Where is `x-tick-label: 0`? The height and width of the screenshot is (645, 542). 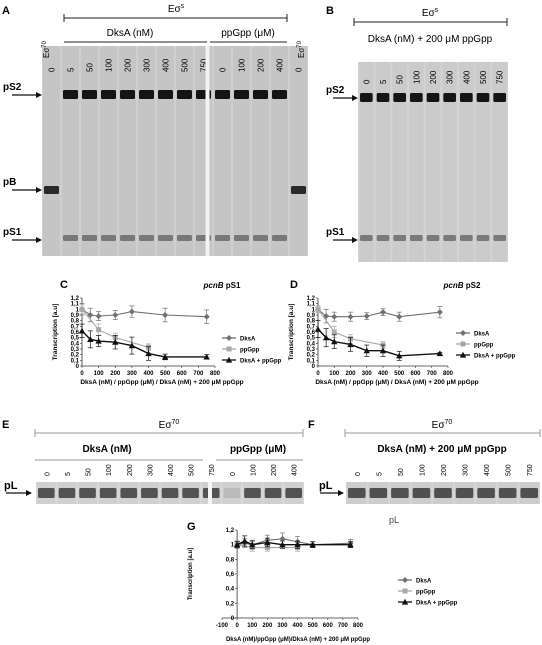
x-tick-label: 0 is located at coordinates (318, 374).